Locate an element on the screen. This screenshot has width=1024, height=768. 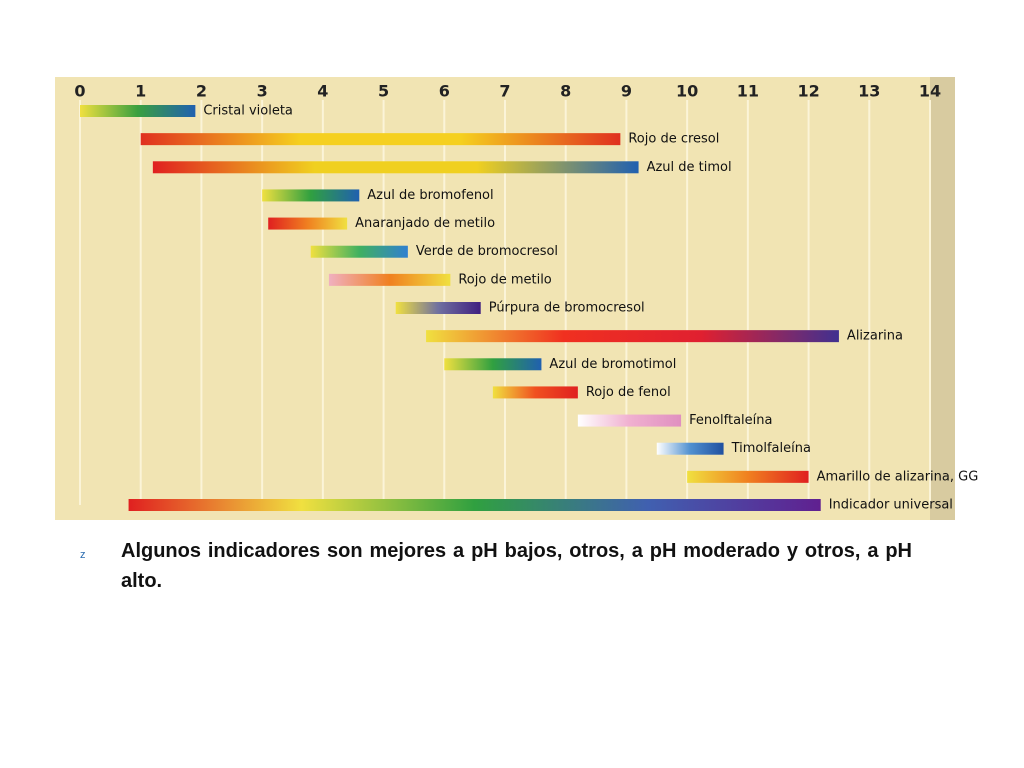
page-edge is located at coordinates (942, 298).